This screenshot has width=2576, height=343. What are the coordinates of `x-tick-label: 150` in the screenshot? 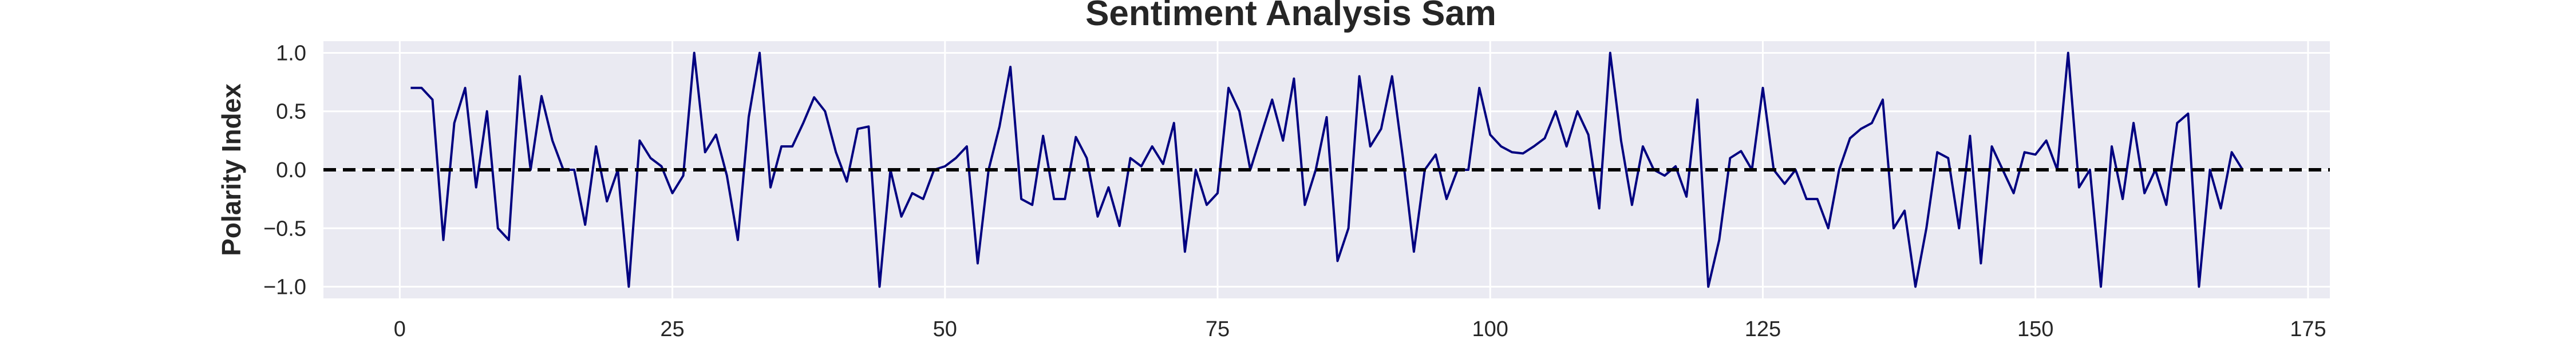 It's located at (2035, 329).